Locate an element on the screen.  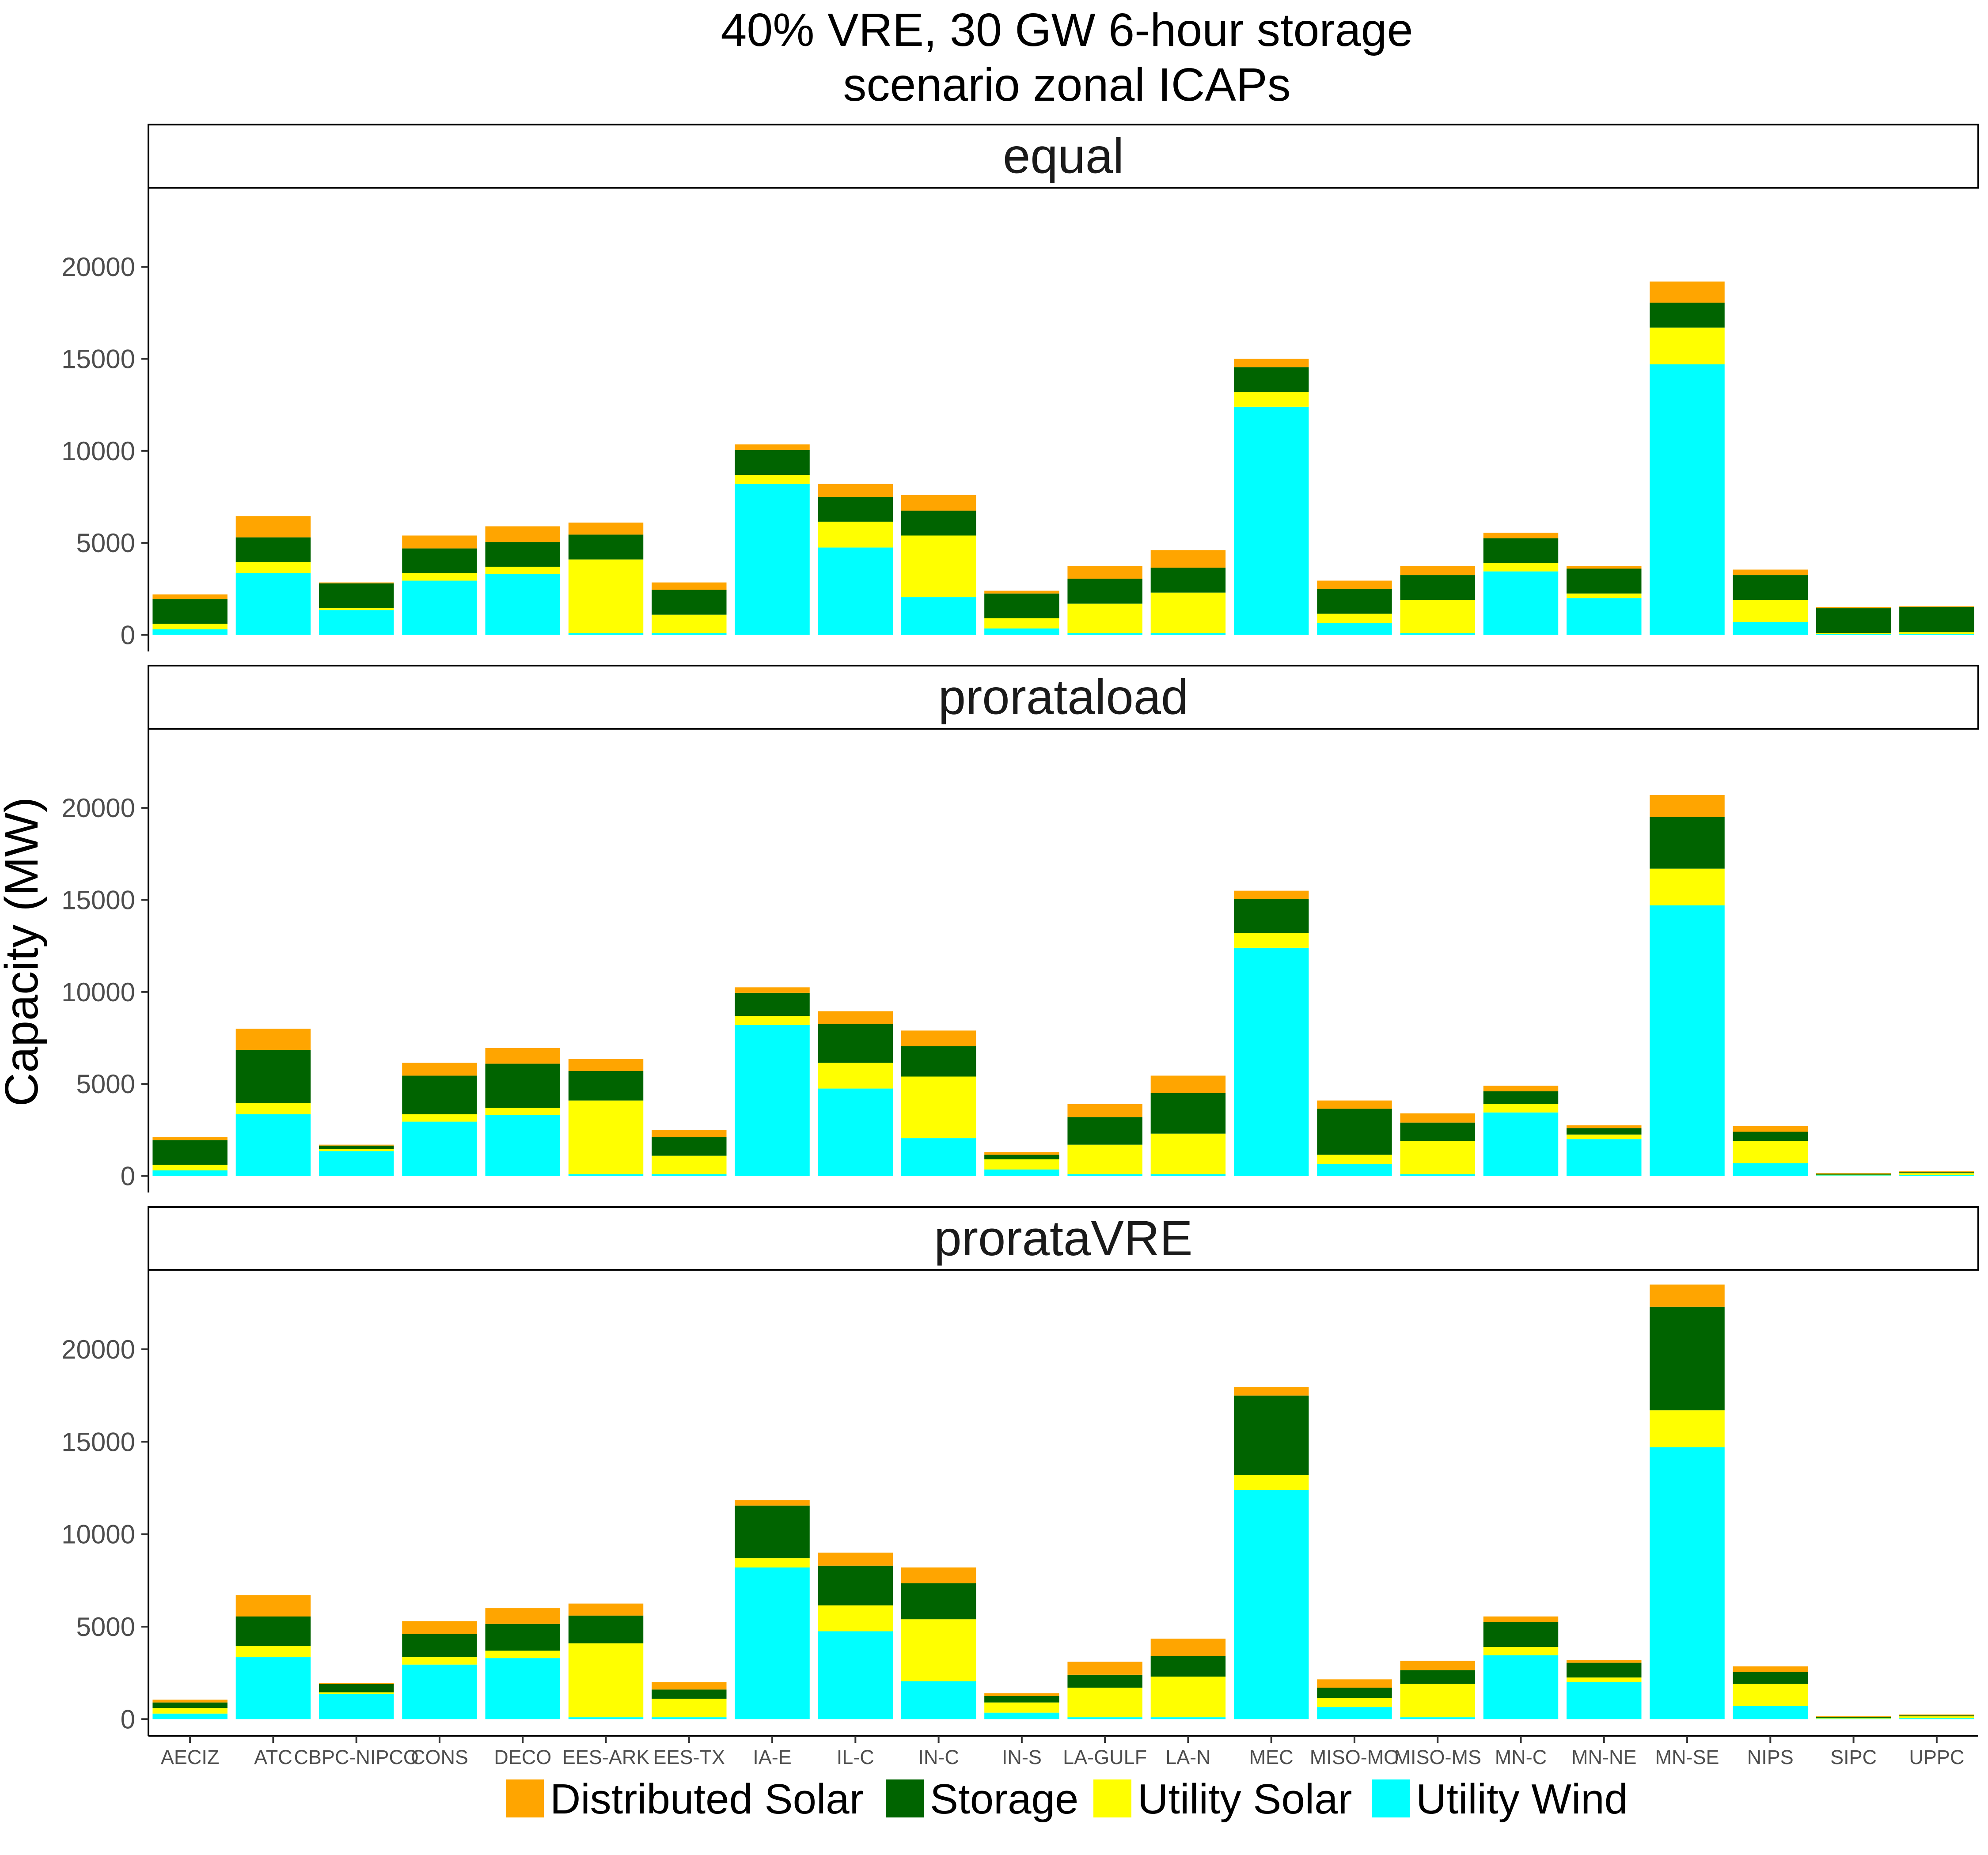
facet-strip-label: equal is located at coordinates (1063, 156).